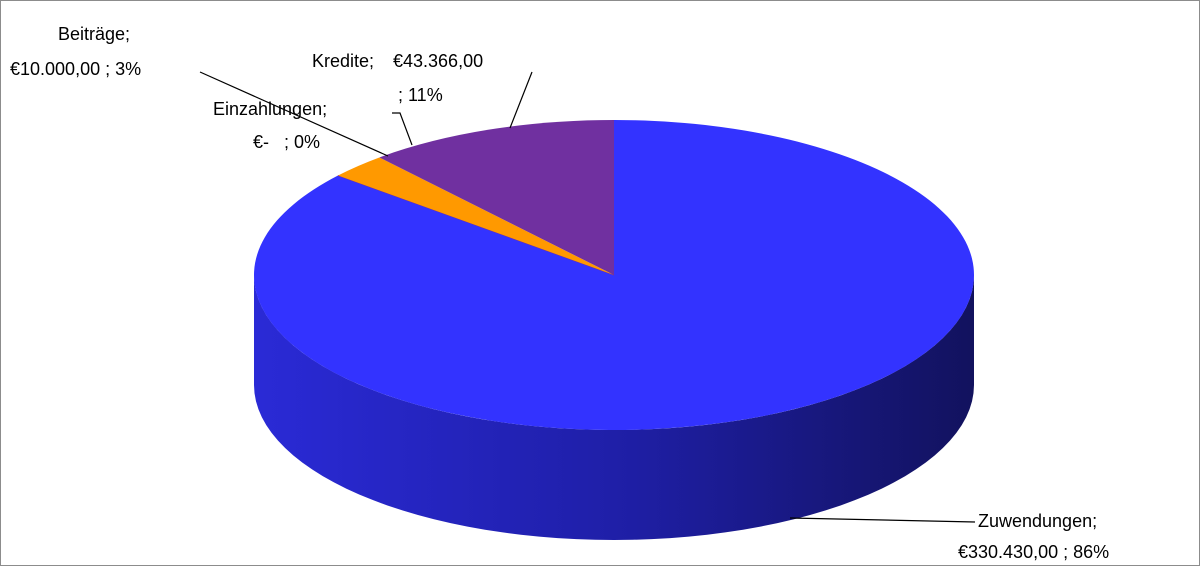 The image size is (1201, 567). What do you see at coordinates (1037, 521) in the screenshot?
I see `category-label: Zuwendungen;` at bounding box center [1037, 521].